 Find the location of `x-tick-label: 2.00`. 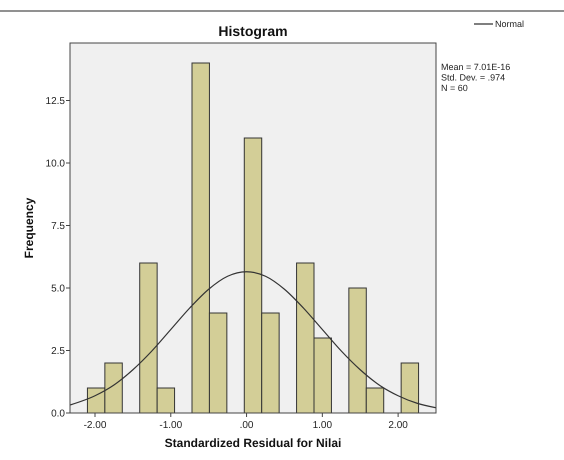

x-tick-label: 2.00 is located at coordinates (398, 425).